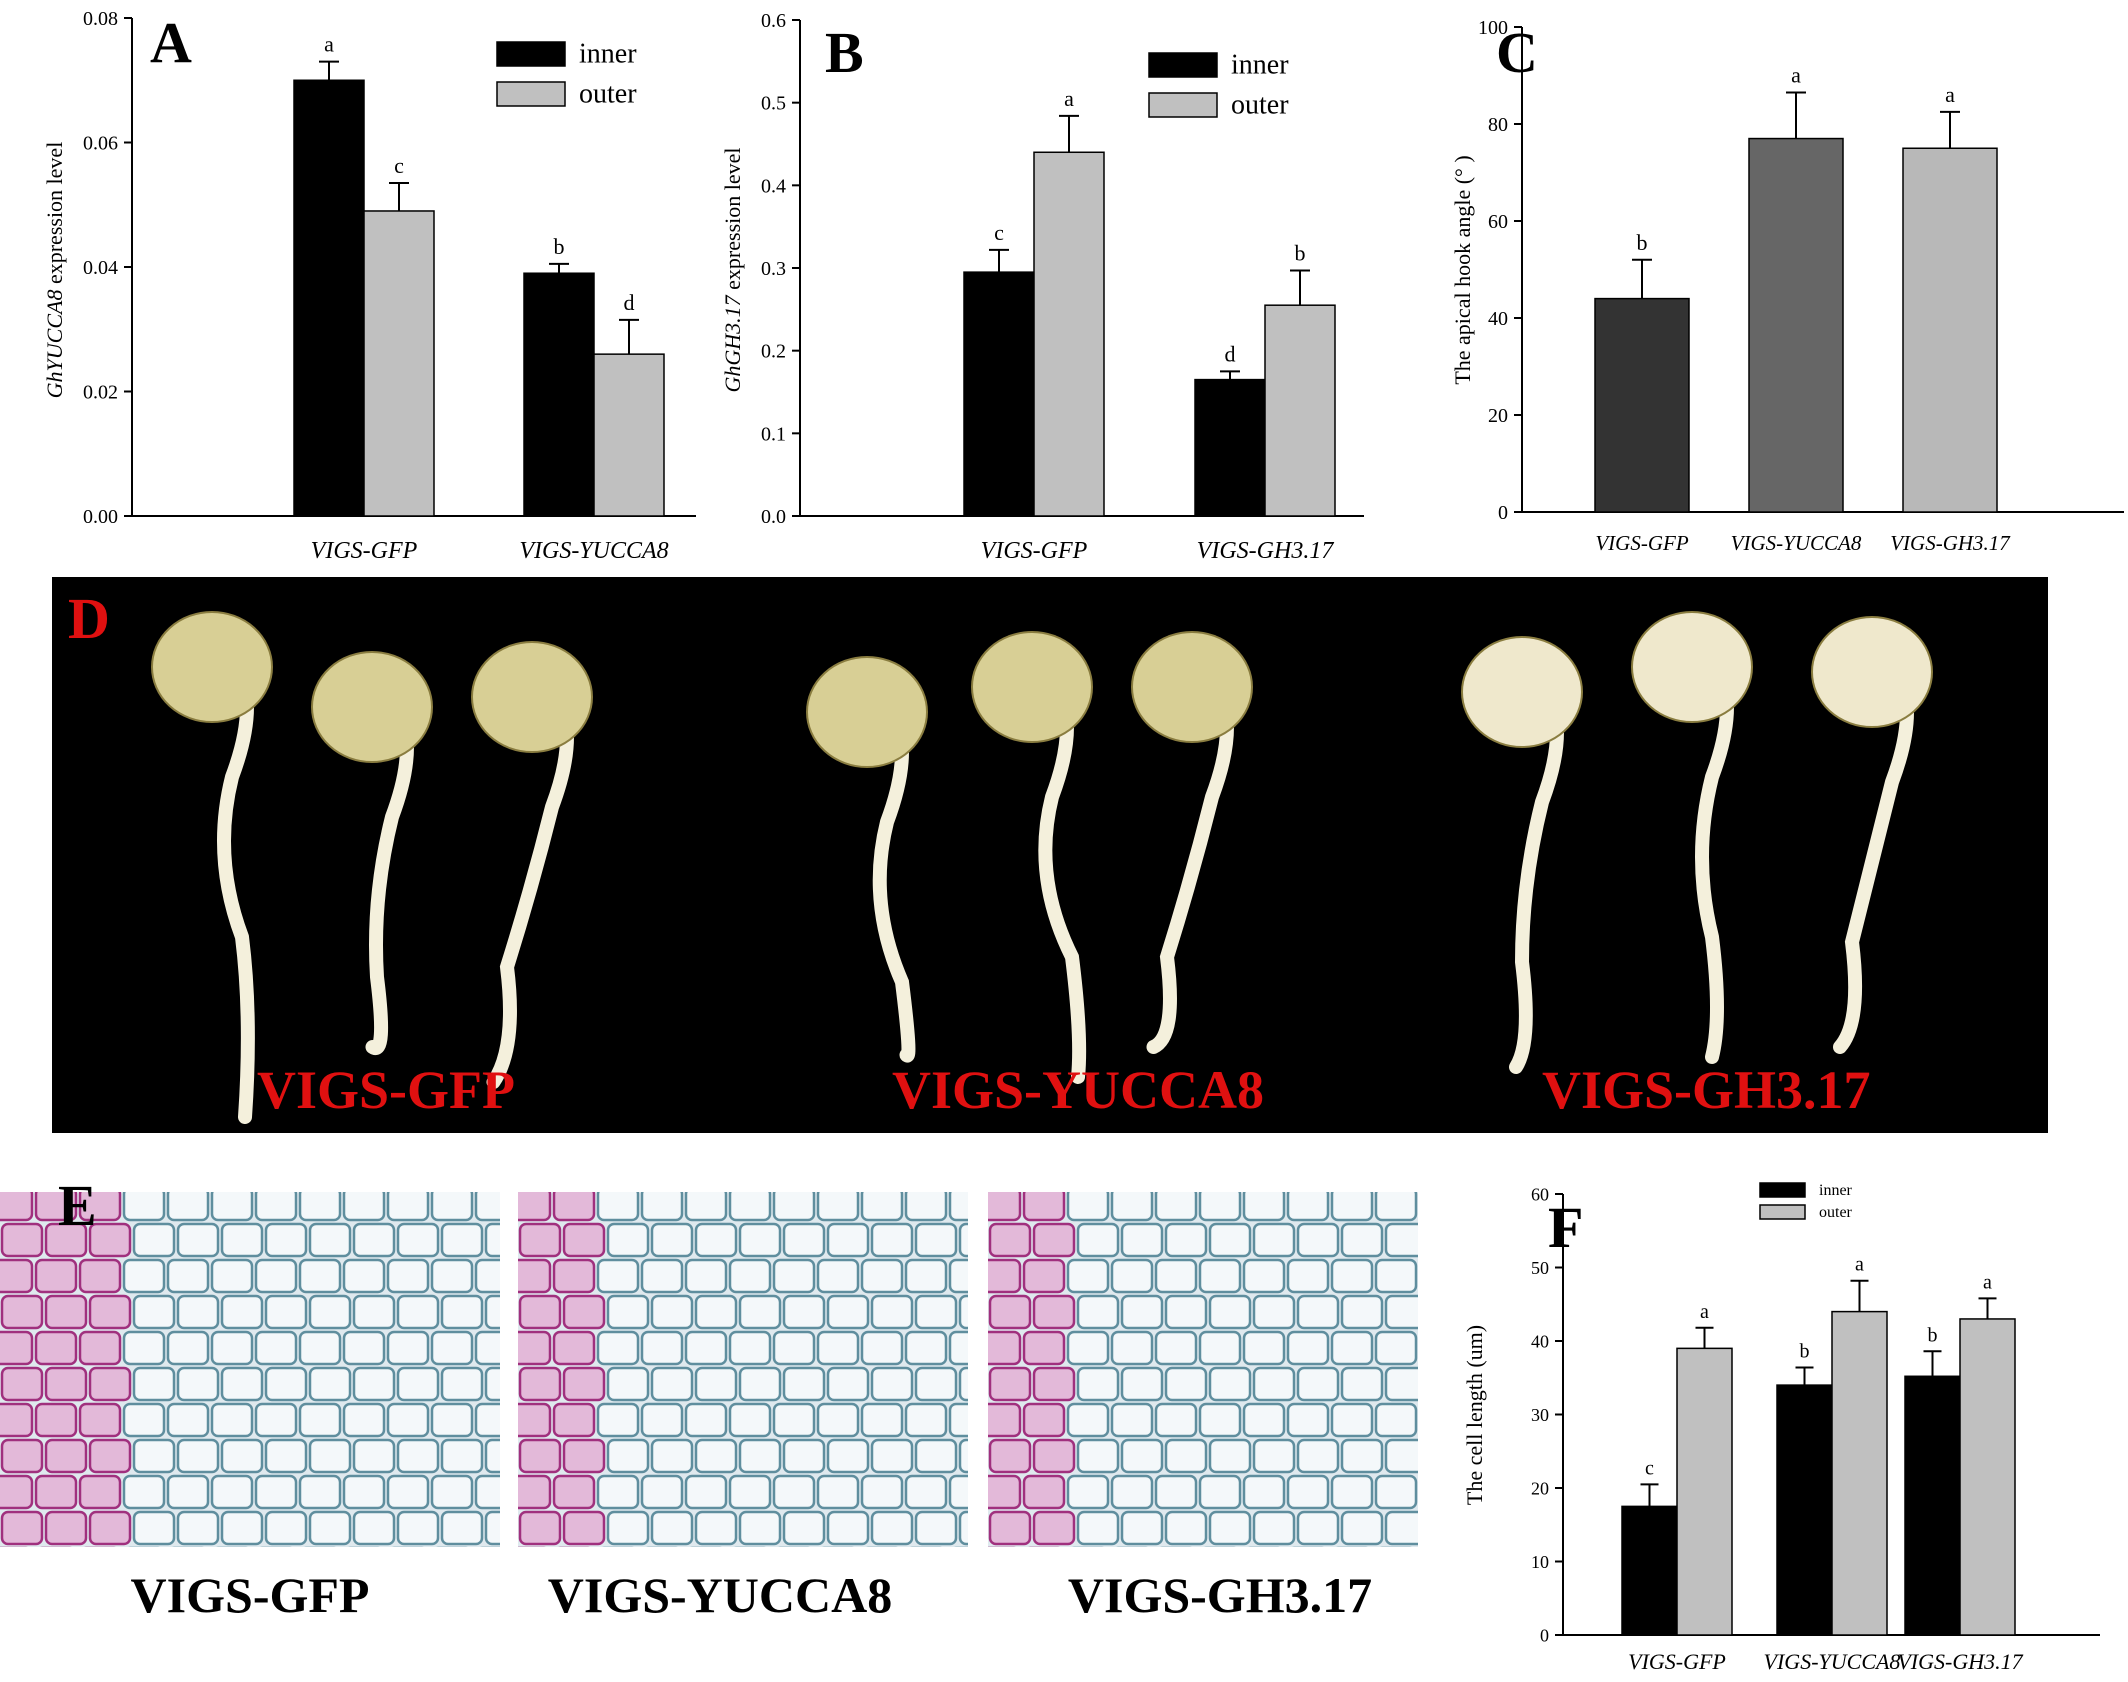 Image resolution: width=2128 pixels, height=1682 pixels. I want to click on y-tick-label: 50, so click(1540, 1268).